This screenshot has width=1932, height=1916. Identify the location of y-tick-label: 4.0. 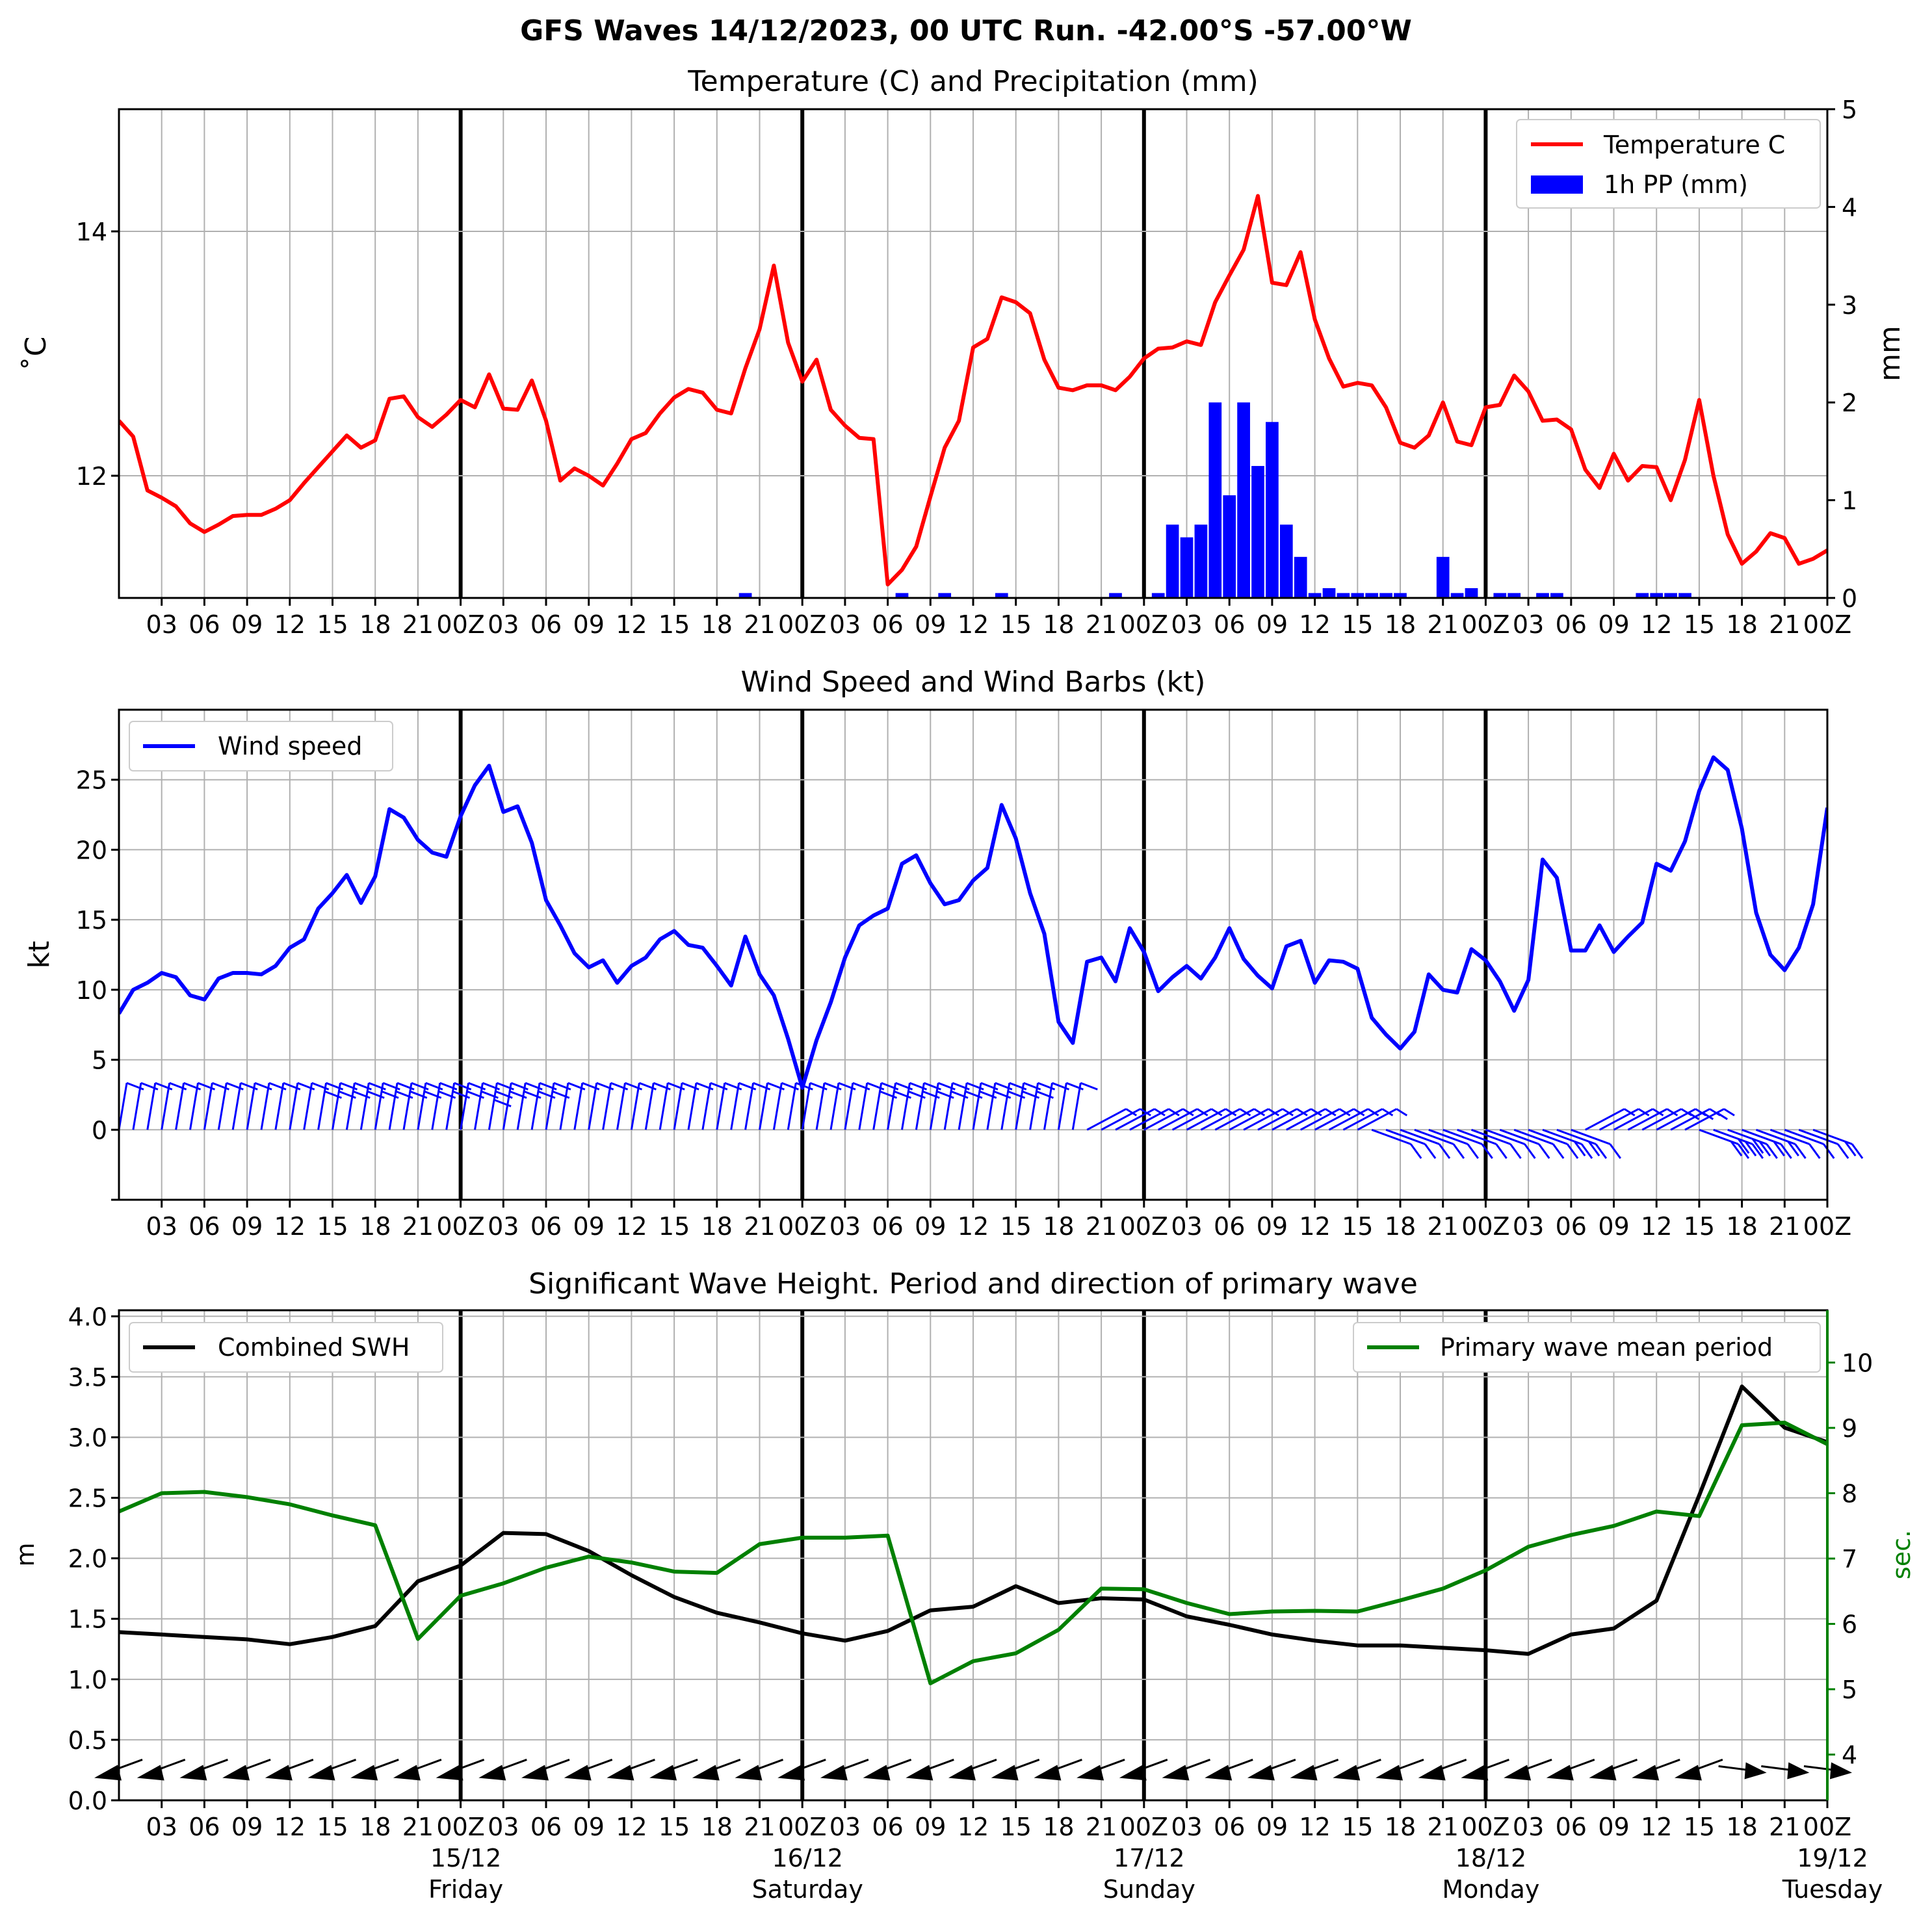
(87, 1316).